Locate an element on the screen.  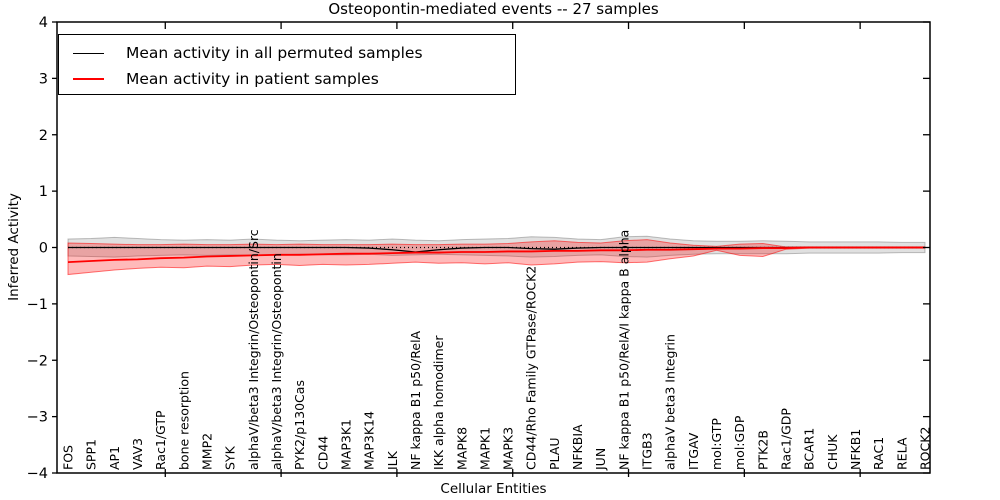
x-category-label: BCAR1 is located at coordinates (809, 449).